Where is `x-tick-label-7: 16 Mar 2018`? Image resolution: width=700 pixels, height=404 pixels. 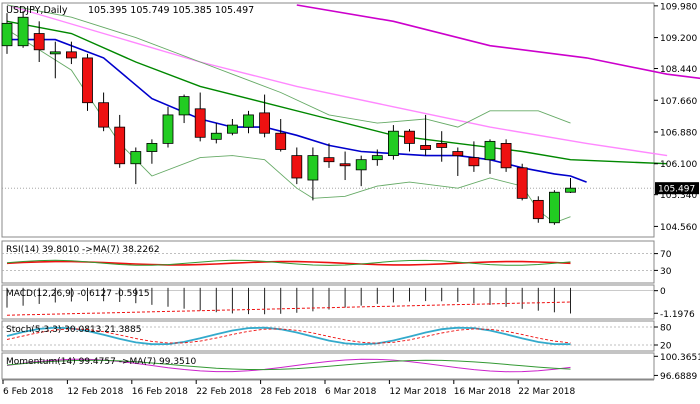
x-tick-label-7: 16 Mar 2018 is located at coordinates (482, 392).